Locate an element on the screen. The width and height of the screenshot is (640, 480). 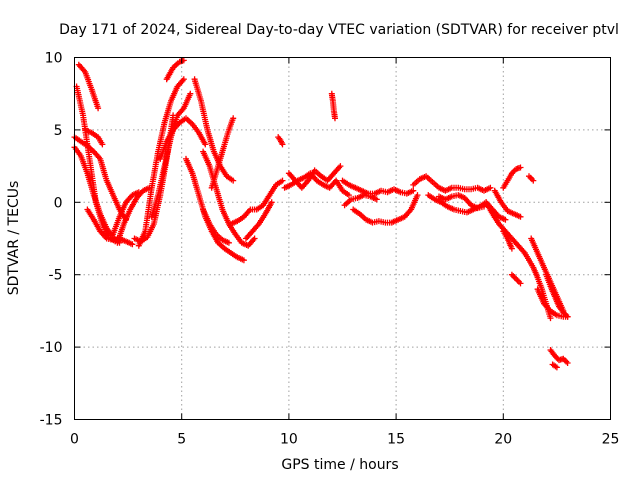
series-t42 is located at coordinates (554, 366).